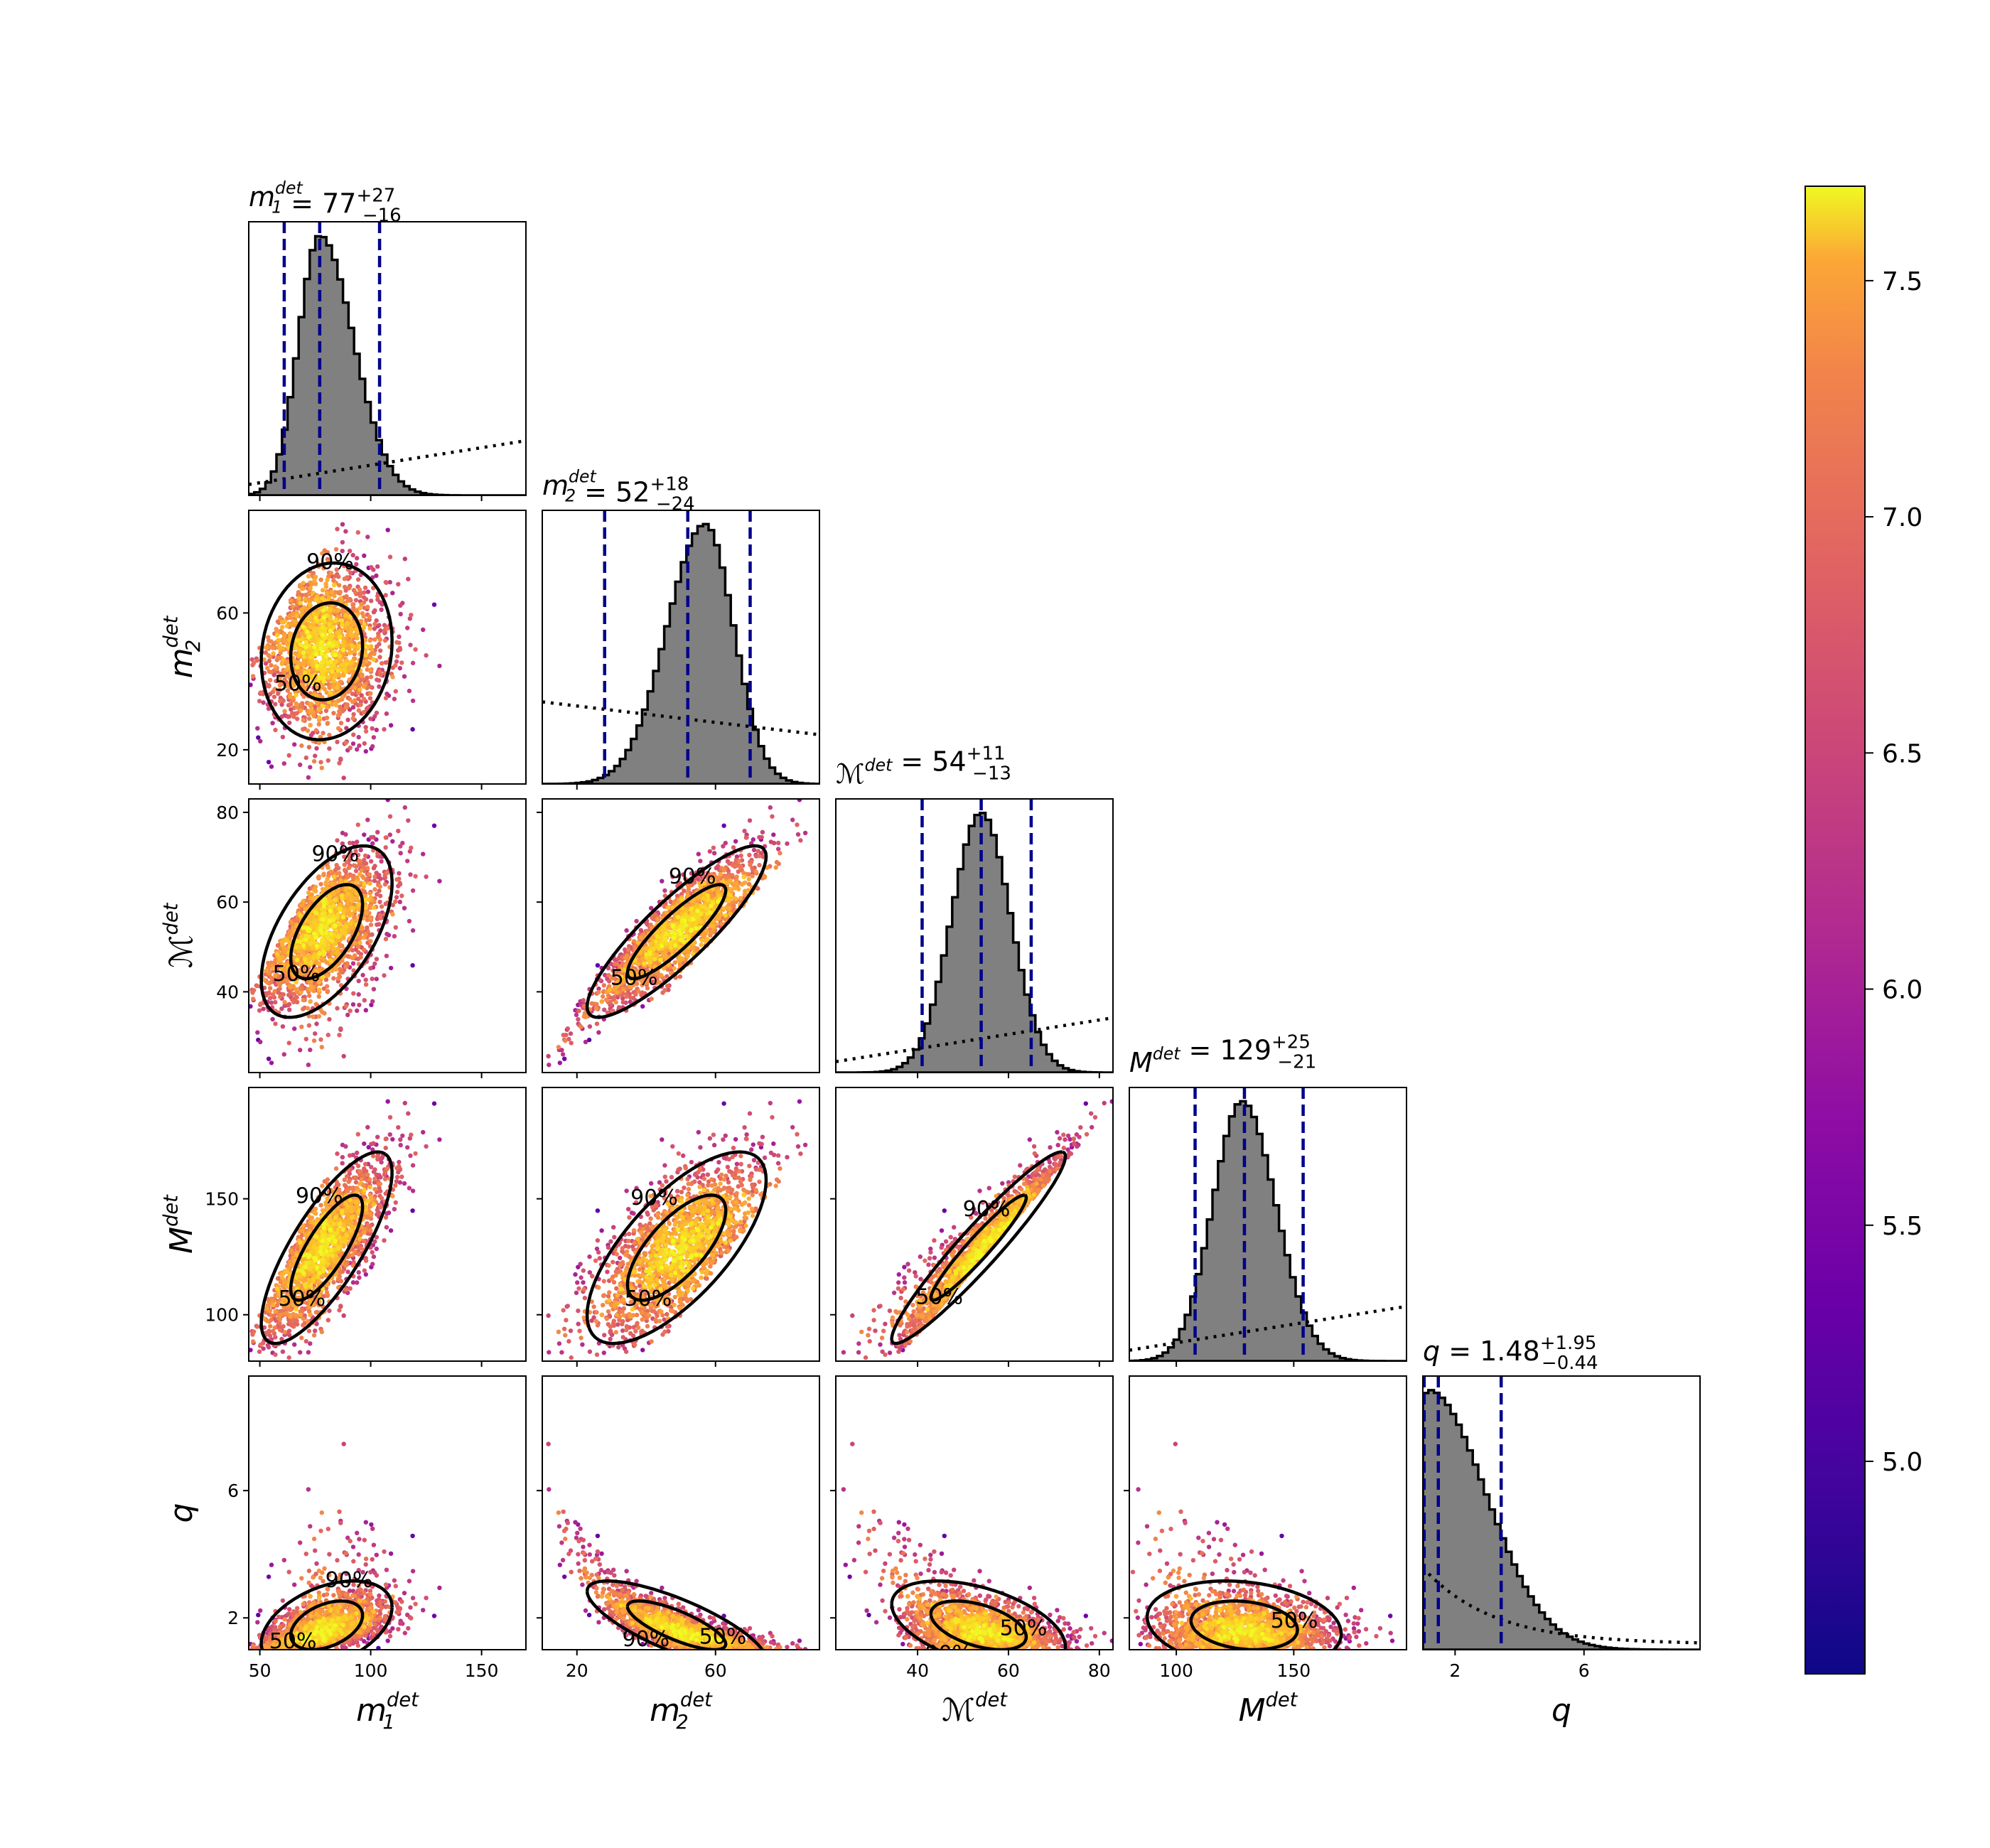 The height and width of the screenshot is (1848, 1990). What do you see at coordinates (228, 750) in the screenshot?
I see `y-tick-label: 20` at bounding box center [228, 750].